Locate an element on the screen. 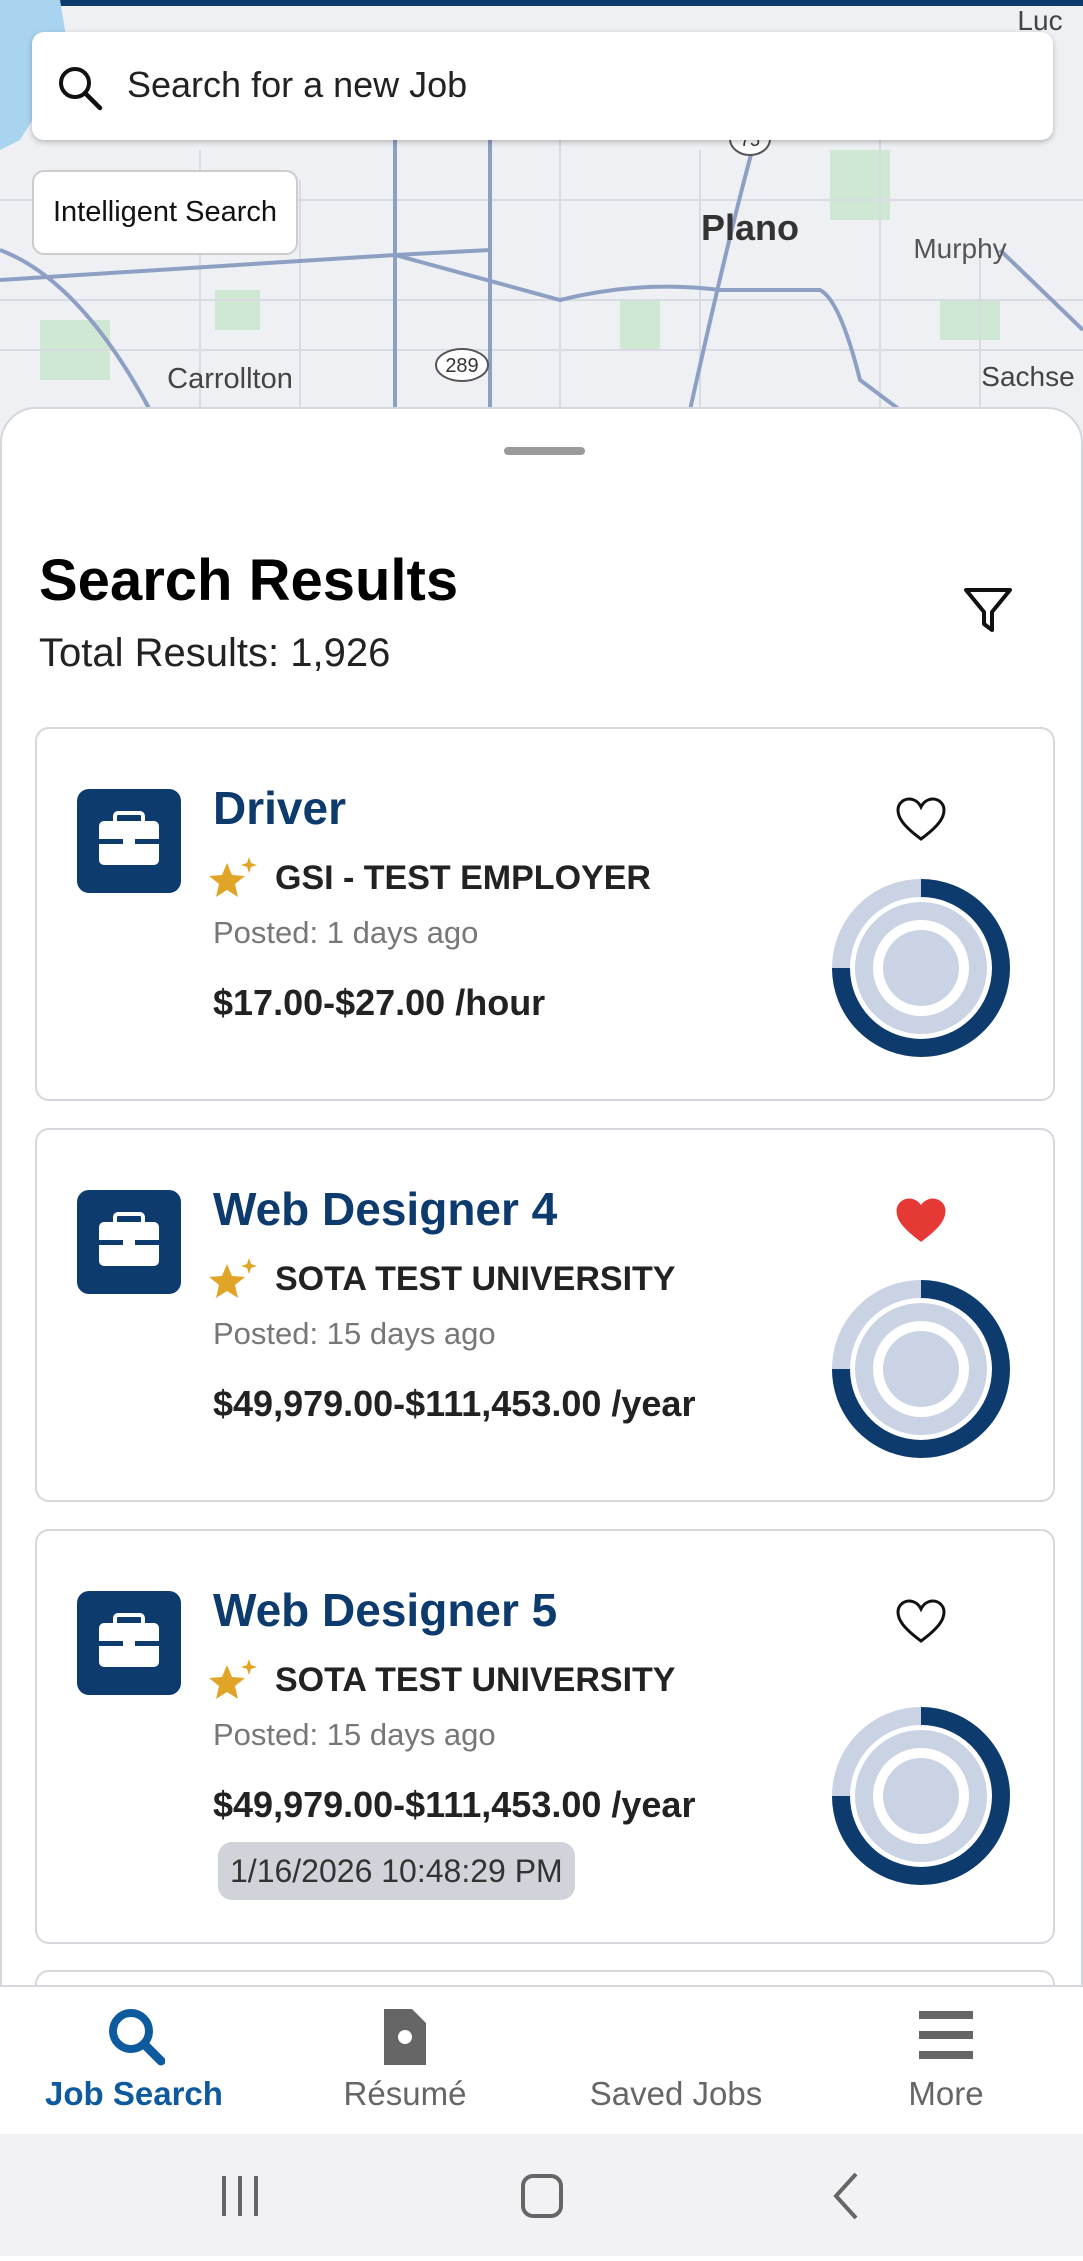 The image size is (1083, 2261). system-buttons is located at coordinates (540, 2196).